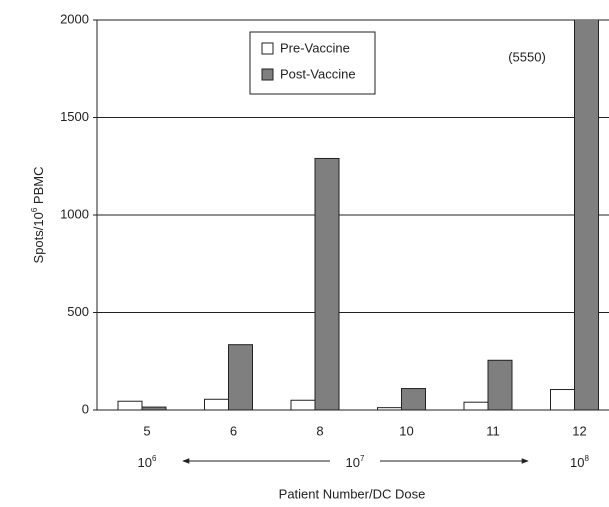  Describe the element at coordinates (355, 462) in the screenshot. I see `dose-label: 107` at that location.